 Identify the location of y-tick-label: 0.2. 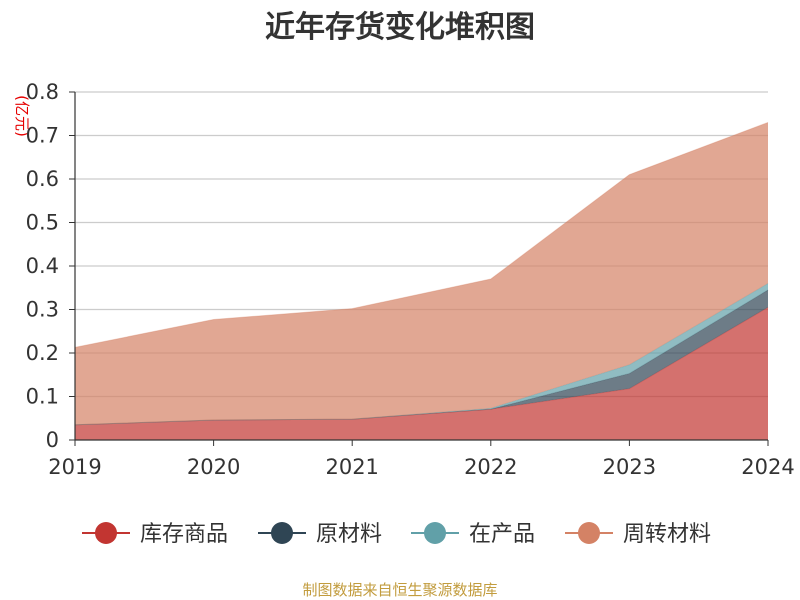
(42, 353).